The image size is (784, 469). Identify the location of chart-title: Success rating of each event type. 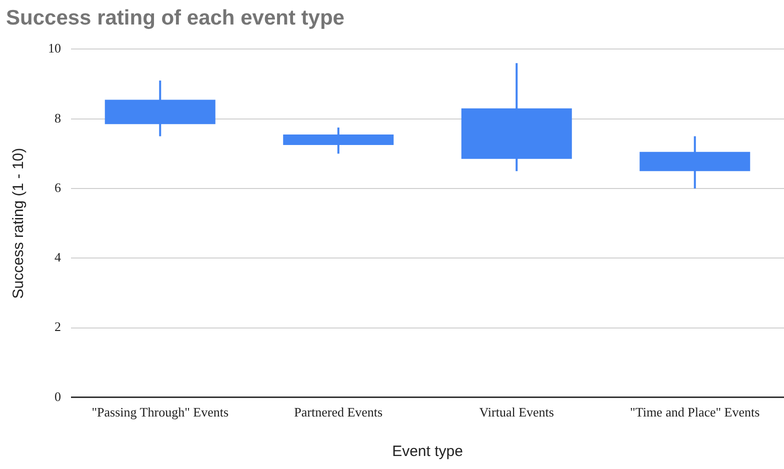
(175, 18).